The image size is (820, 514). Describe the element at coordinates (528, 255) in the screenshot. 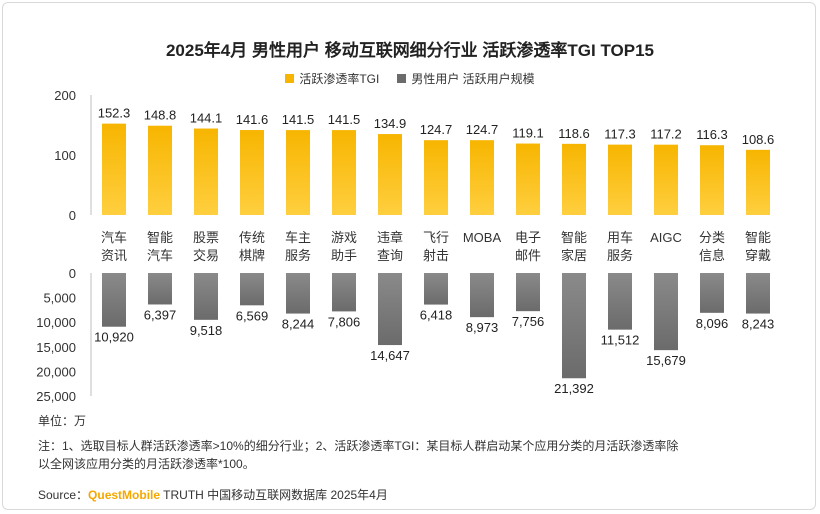

I see `category-label: 邮件` at that location.